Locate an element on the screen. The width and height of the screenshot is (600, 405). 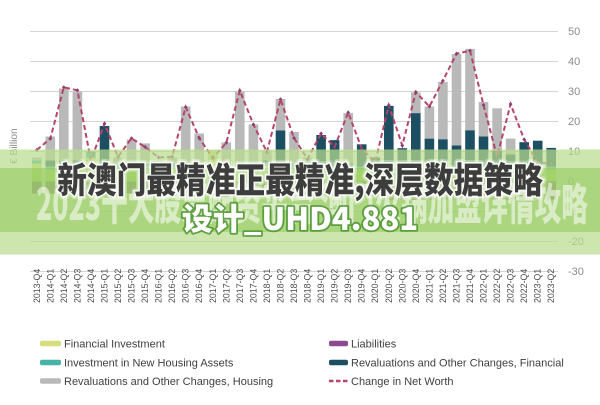
svg-text: 2023-Q1 is located at coordinates (538, 286).